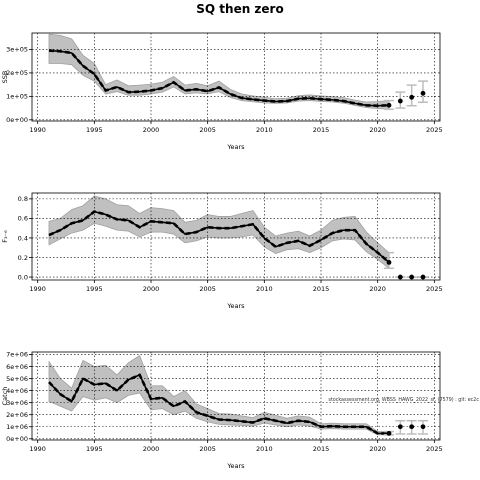 This screenshot has height=480, width=480. I want to click on ssb-y-tick-label: 0e+00, so click(17, 120).